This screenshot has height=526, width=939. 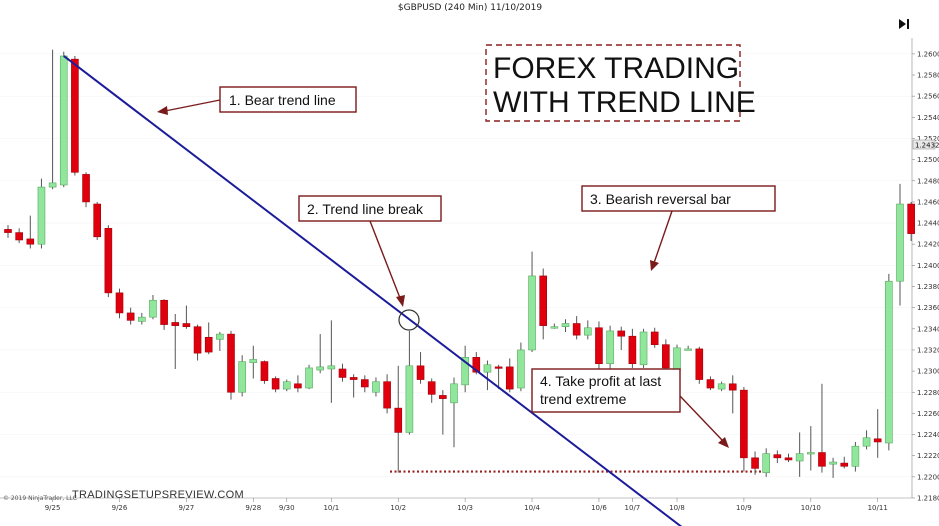 I want to click on annotation-bear-trend-line: 1. Bear trend line, so click(x=257, y=100).